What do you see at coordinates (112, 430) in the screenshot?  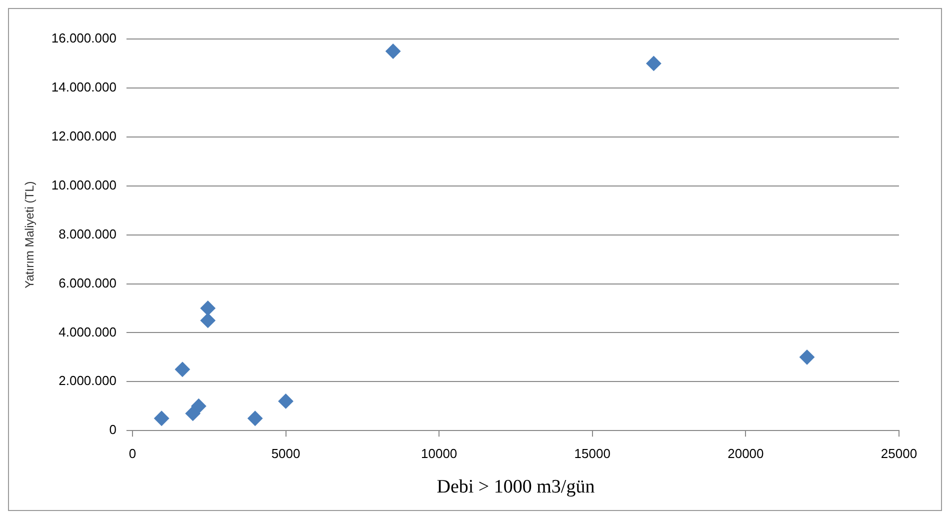 I see `y-tick-label: 0` at bounding box center [112, 430].